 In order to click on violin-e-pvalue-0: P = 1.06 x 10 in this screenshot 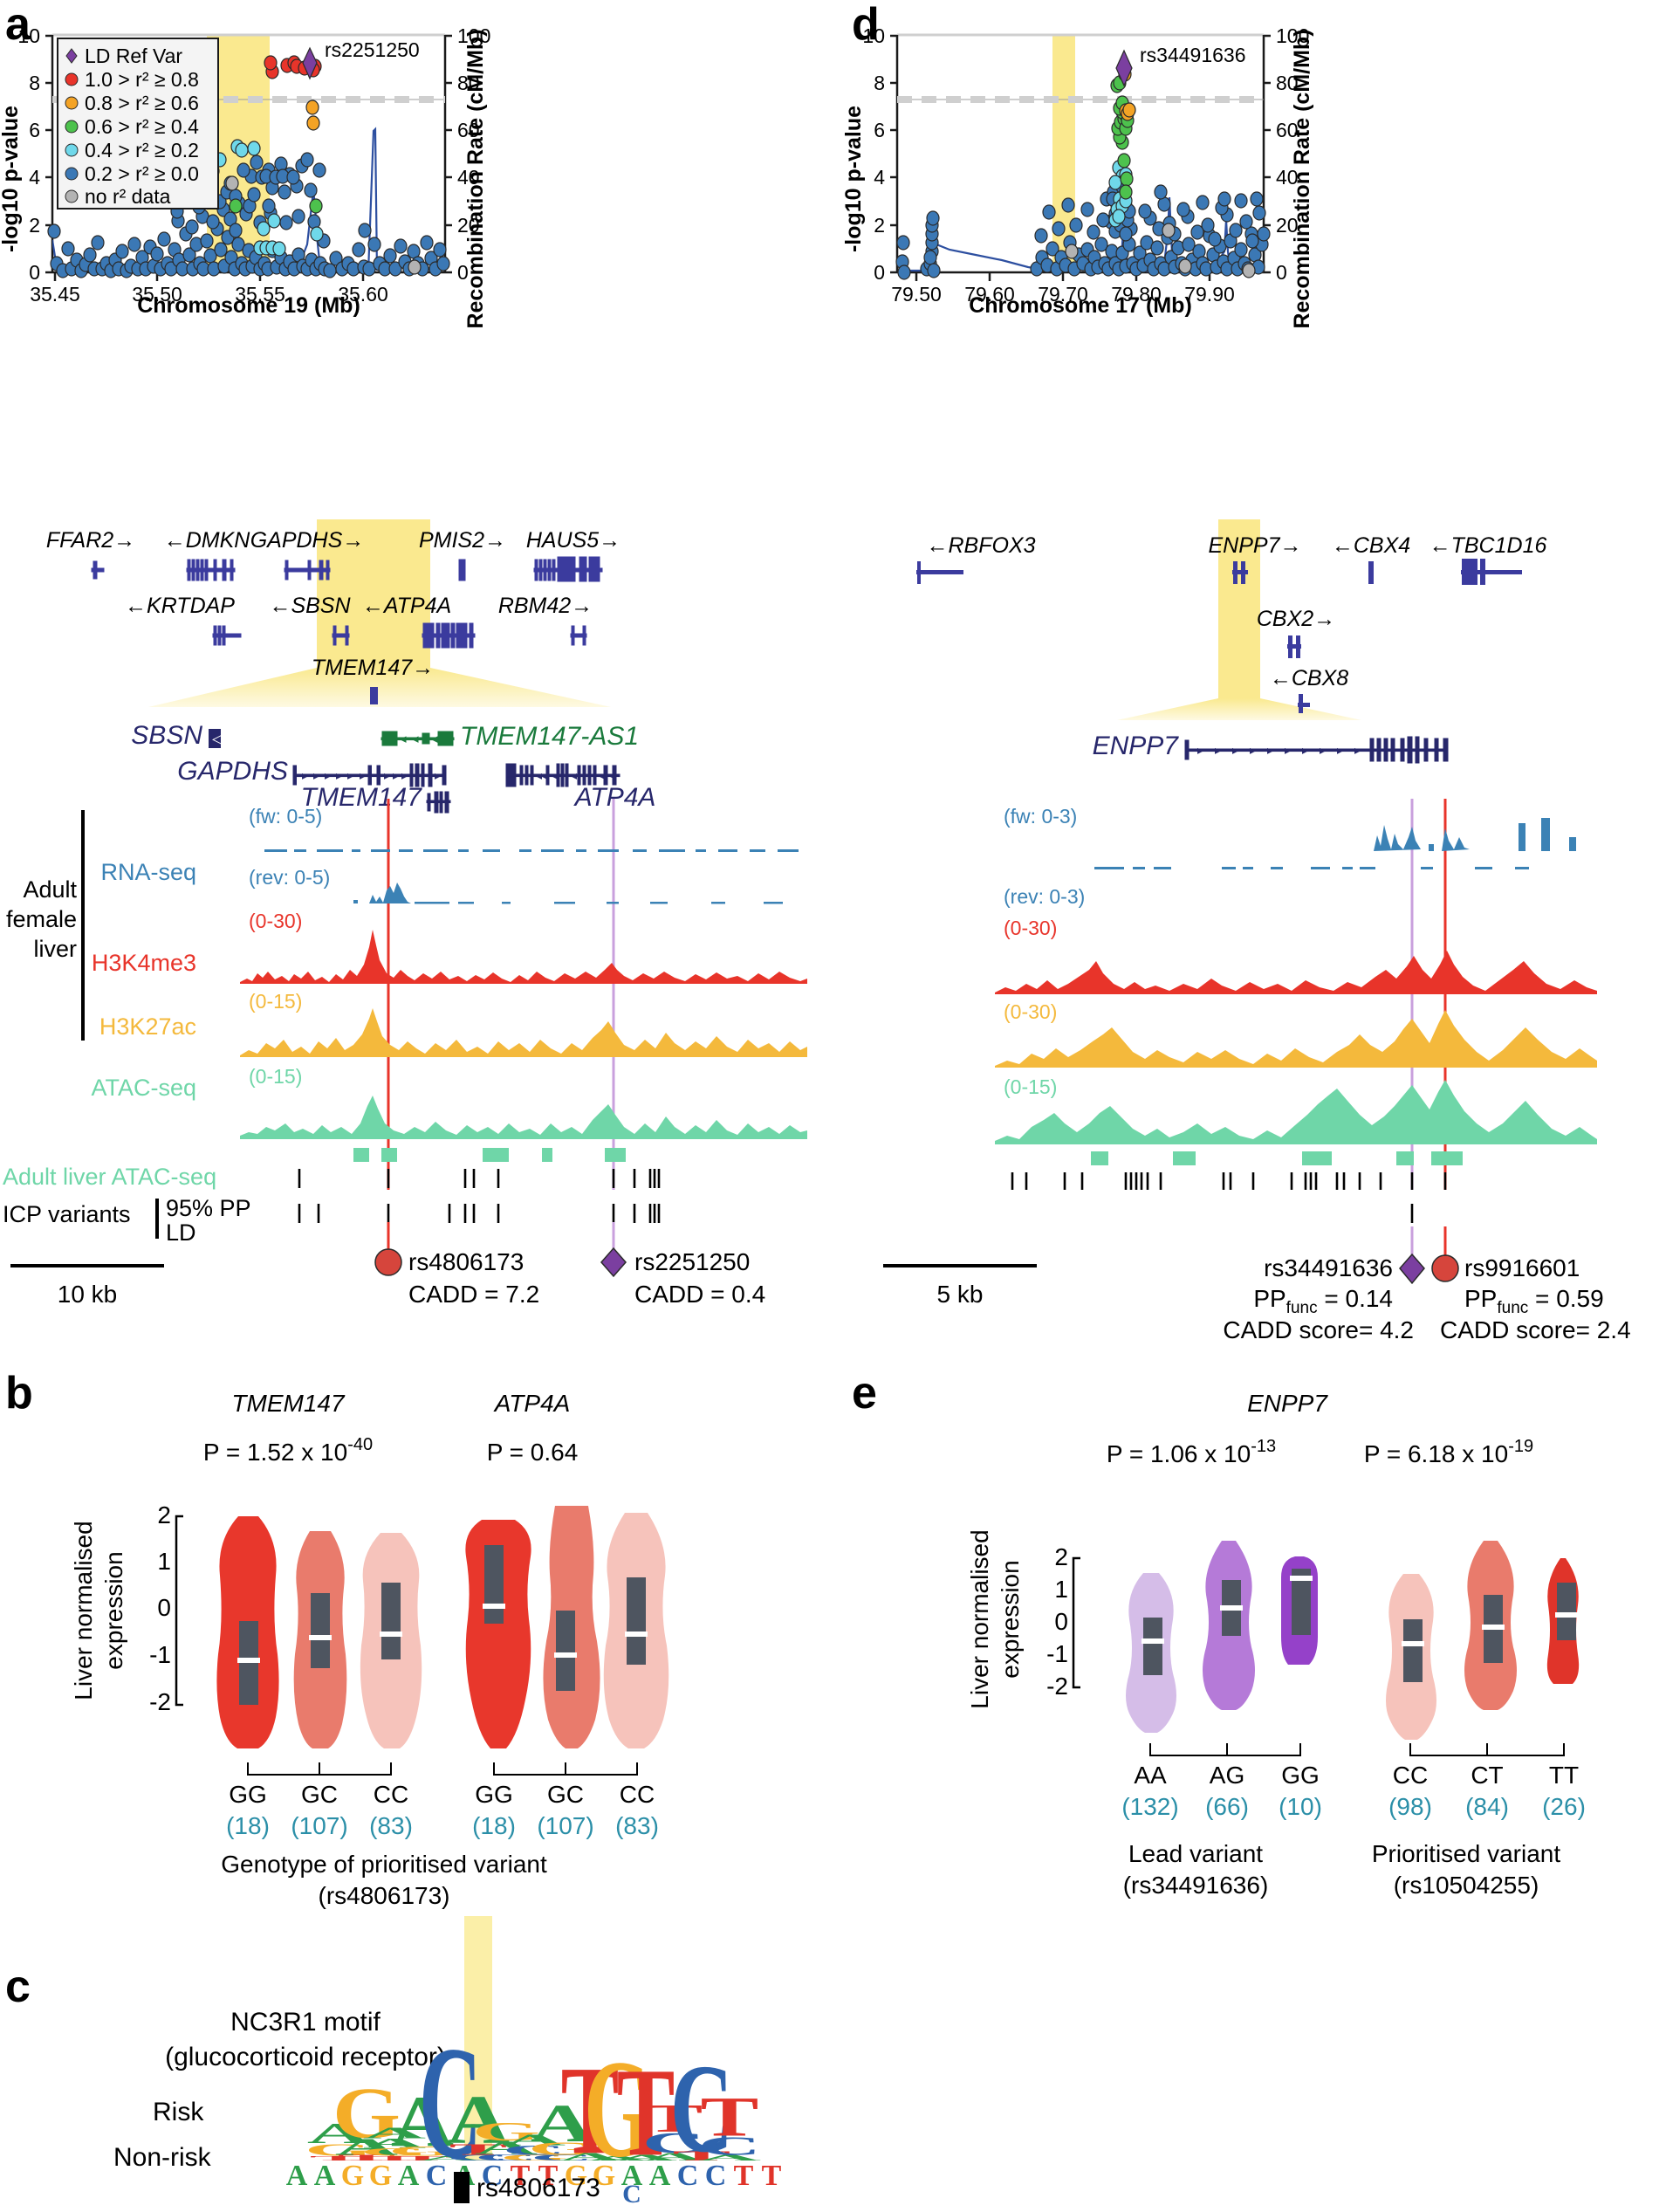, I will do `click(1179, 1453)`.